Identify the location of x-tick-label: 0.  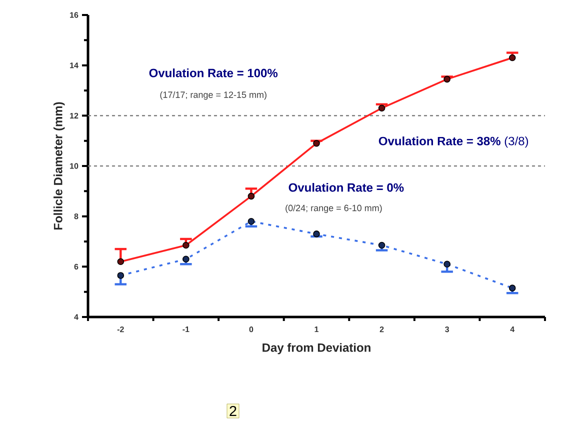
(251, 329).